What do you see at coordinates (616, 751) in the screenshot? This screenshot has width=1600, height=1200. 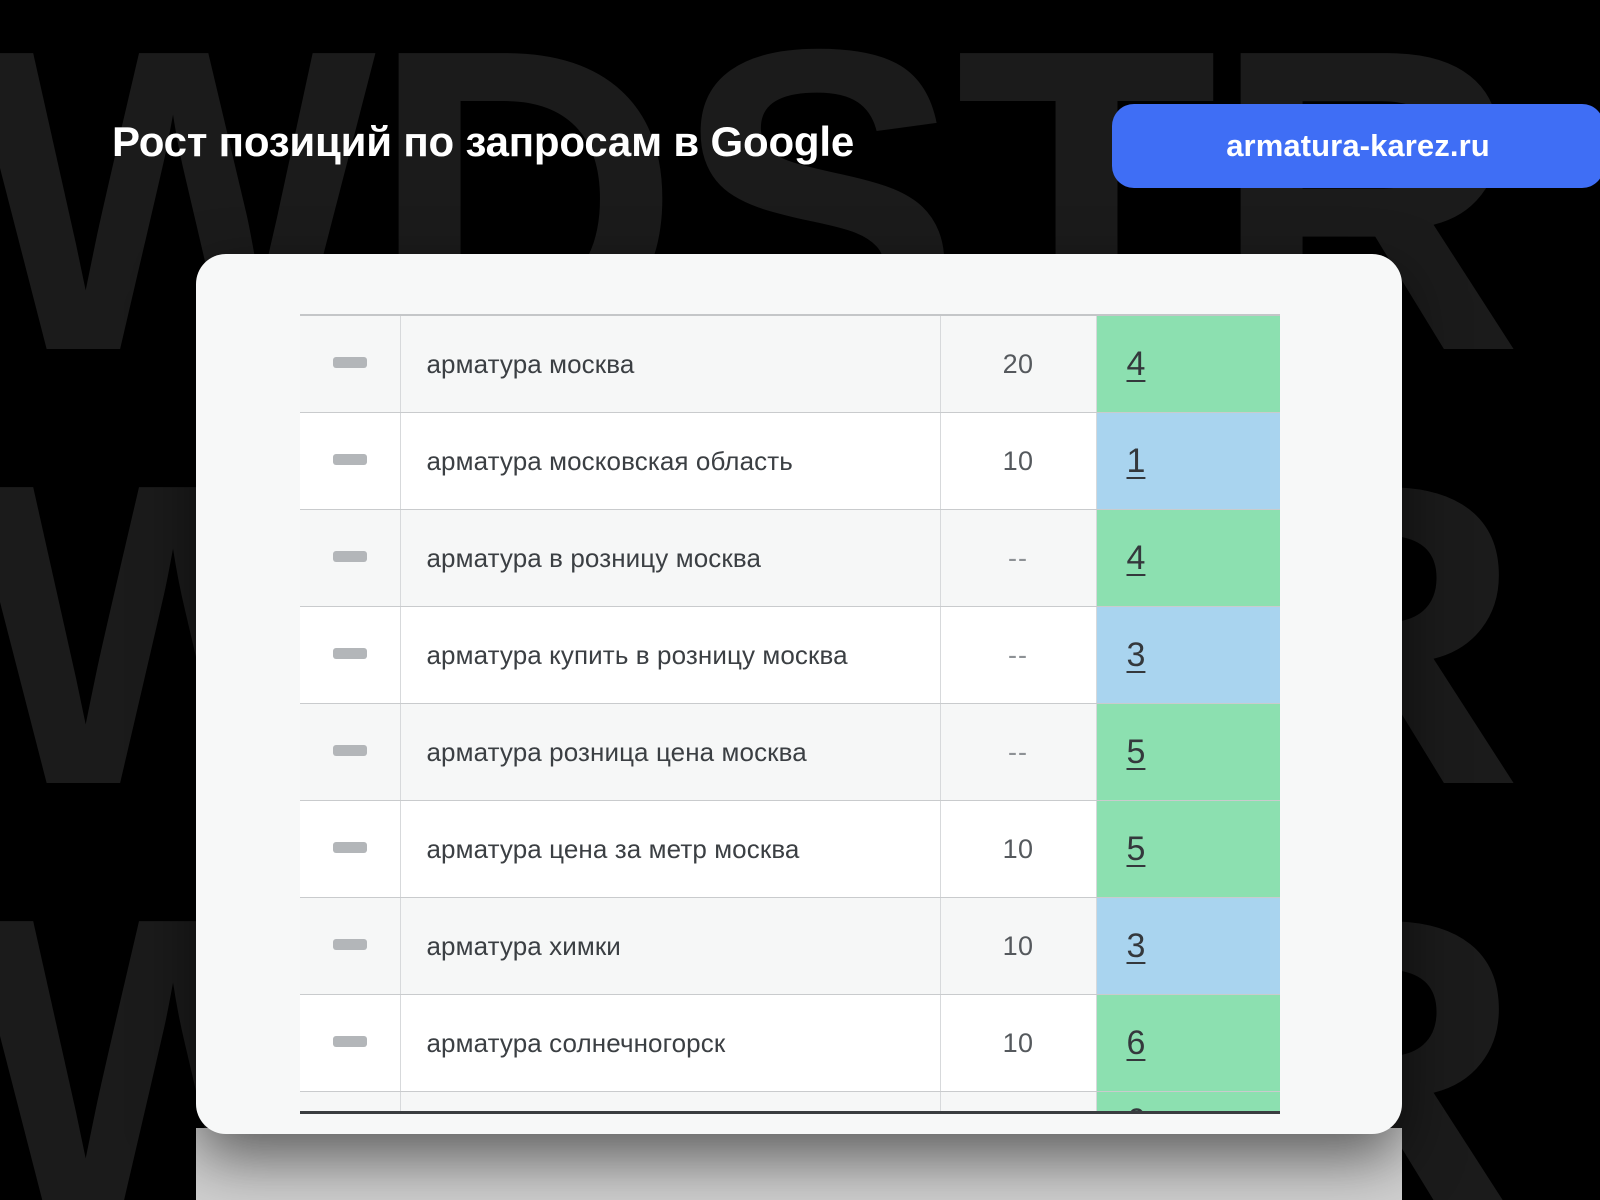 I see `query-text: арматура розница цена москва` at bounding box center [616, 751].